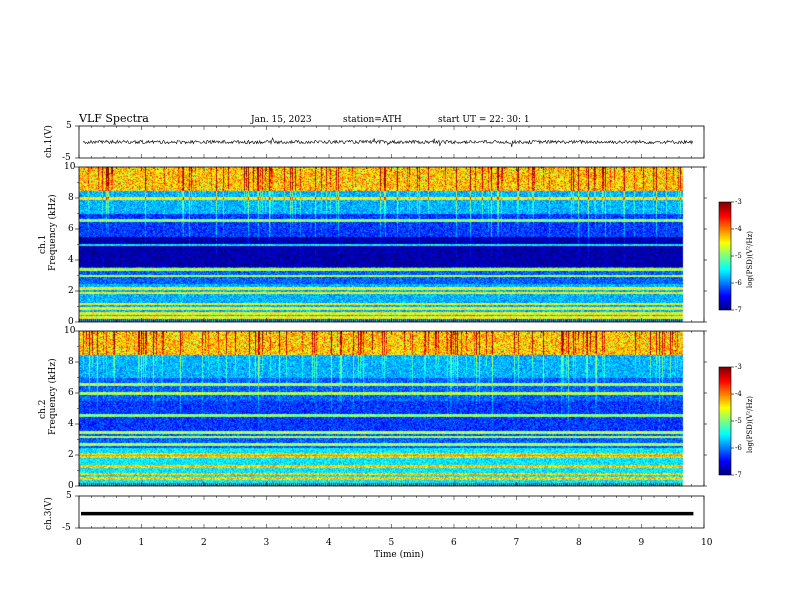 This screenshot has height=612, width=792. I want to click on ch2-spectrogram-ytick-label: 2, so click(71, 455).